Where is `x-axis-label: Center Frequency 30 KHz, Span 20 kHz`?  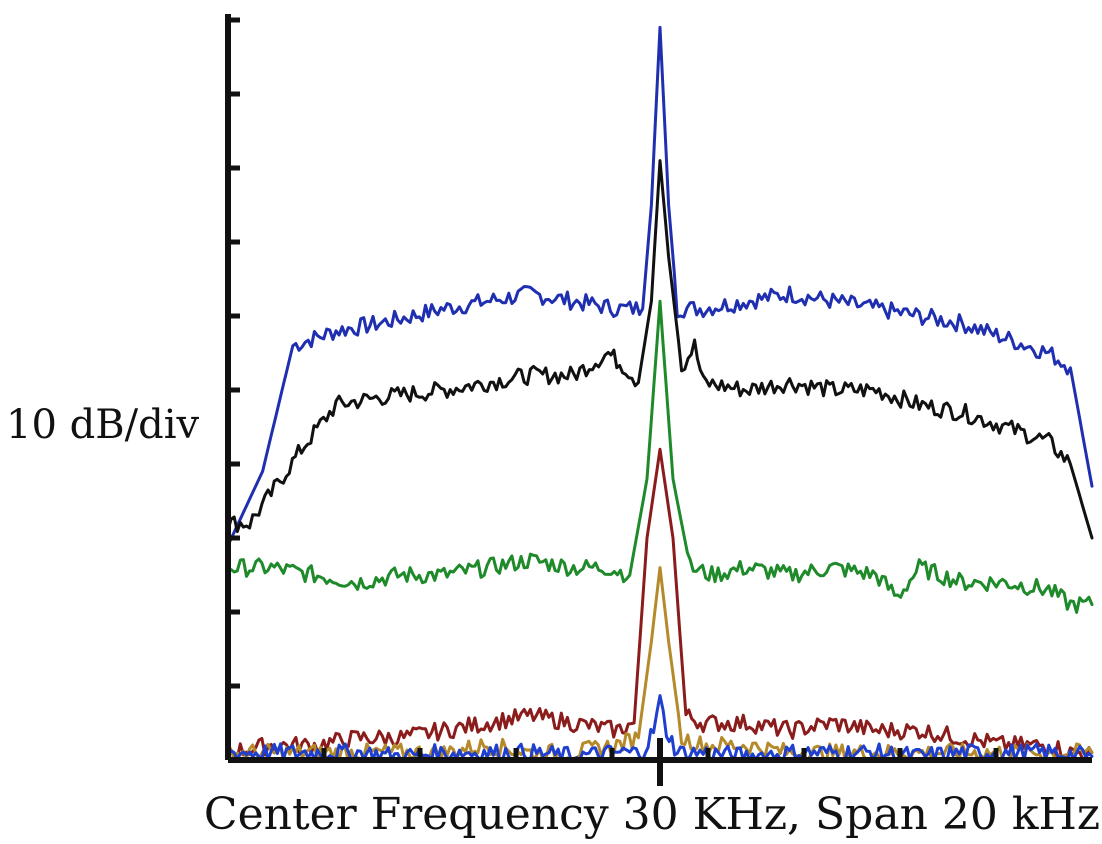
x-axis-label: Center Frequency 30 KHz, Span 20 kHz is located at coordinates (652, 814).